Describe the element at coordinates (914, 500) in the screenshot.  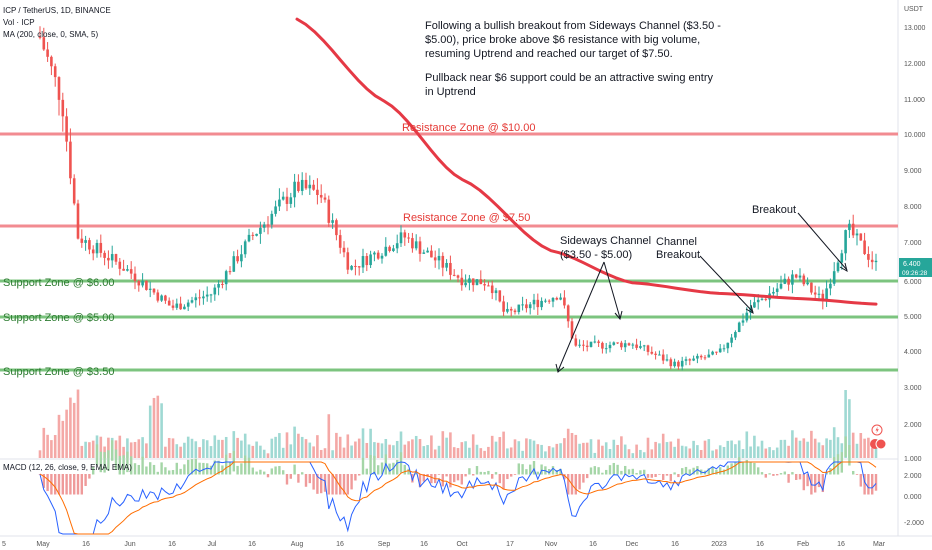
I see `macd-axis: 2.000 0.000 -2.000` at that location.